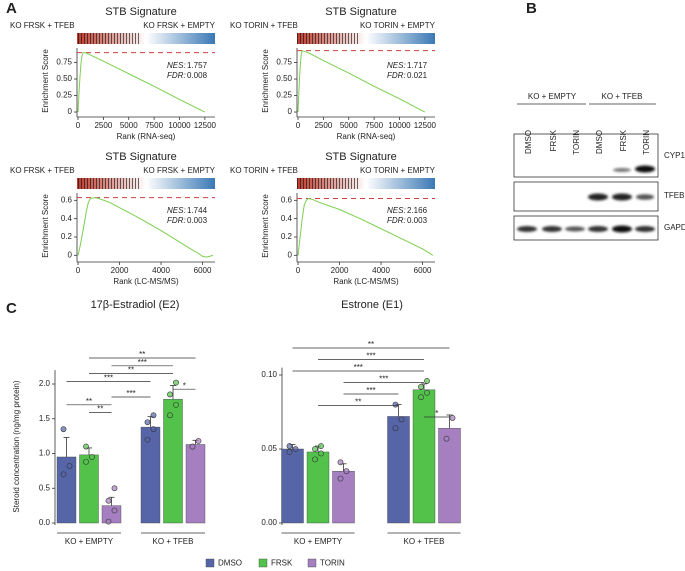 The width and height of the screenshot is (685, 571). What do you see at coordinates (424, 541) in the screenshot?
I see `x-group-label: KO + TFEB` at bounding box center [424, 541].